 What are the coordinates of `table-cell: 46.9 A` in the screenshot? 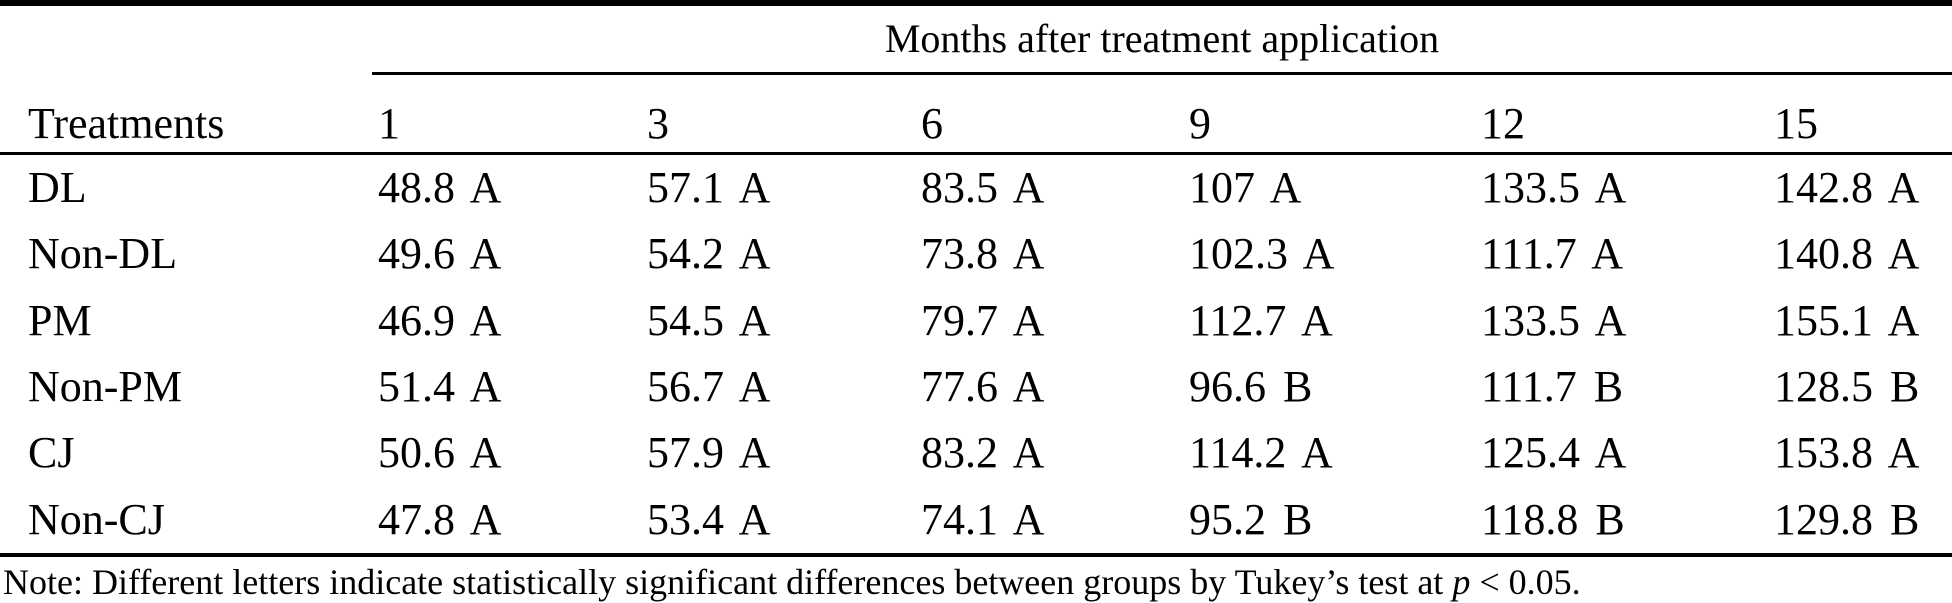 It's located at (440, 320).